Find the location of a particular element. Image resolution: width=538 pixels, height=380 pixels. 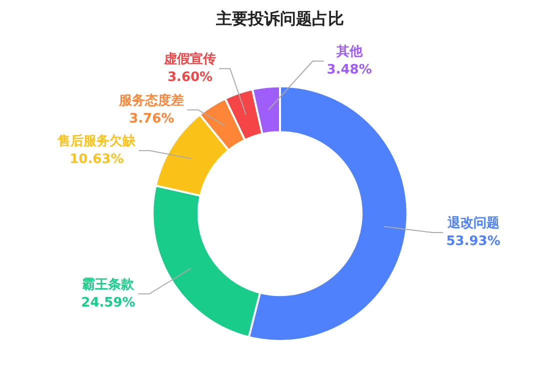

data-label: 3.60% is located at coordinates (190, 77).